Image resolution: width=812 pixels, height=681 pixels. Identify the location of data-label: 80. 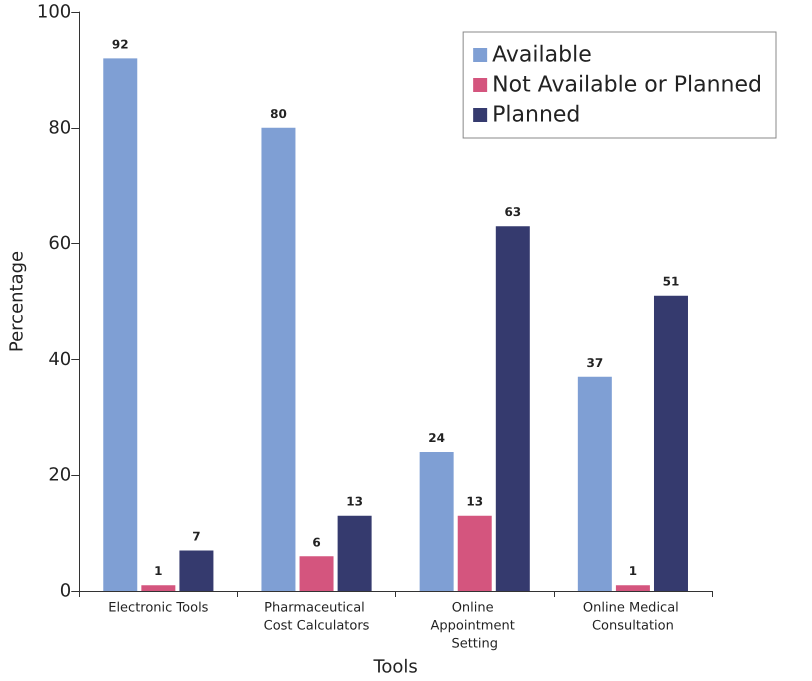
(278, 113).